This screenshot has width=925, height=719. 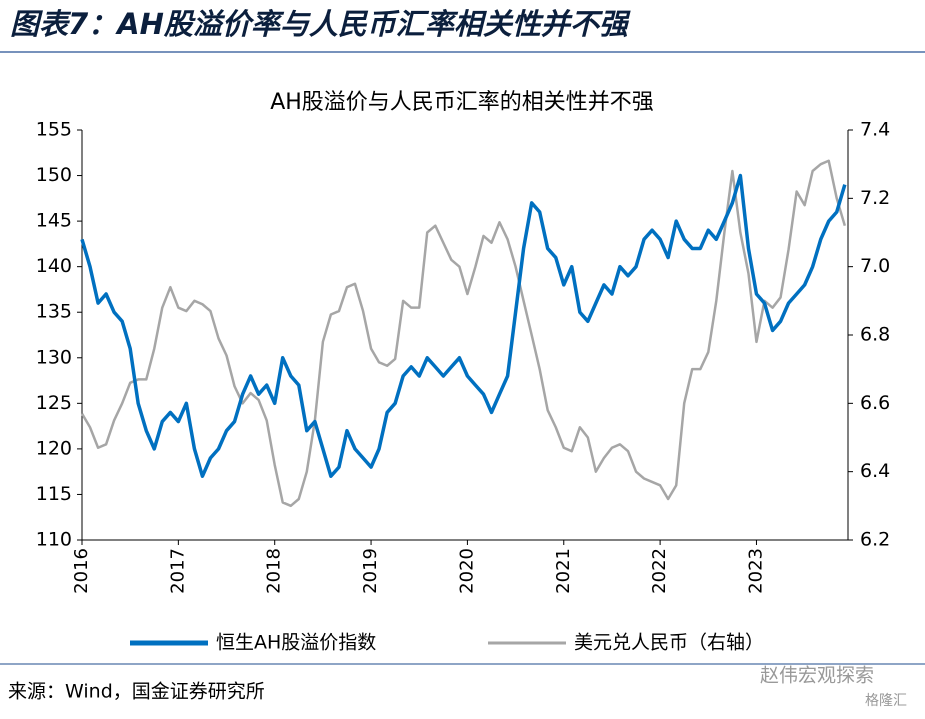 I want to click on x-tick-label: 2016, so click(x=81, y=571).